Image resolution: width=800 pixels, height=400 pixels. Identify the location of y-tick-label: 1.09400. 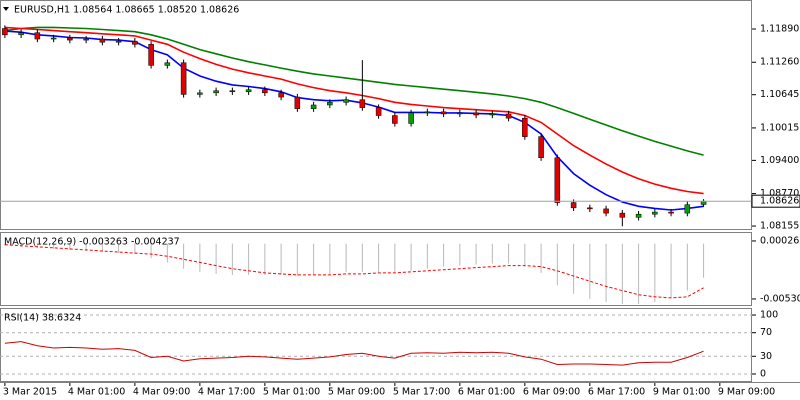
(779, 160).